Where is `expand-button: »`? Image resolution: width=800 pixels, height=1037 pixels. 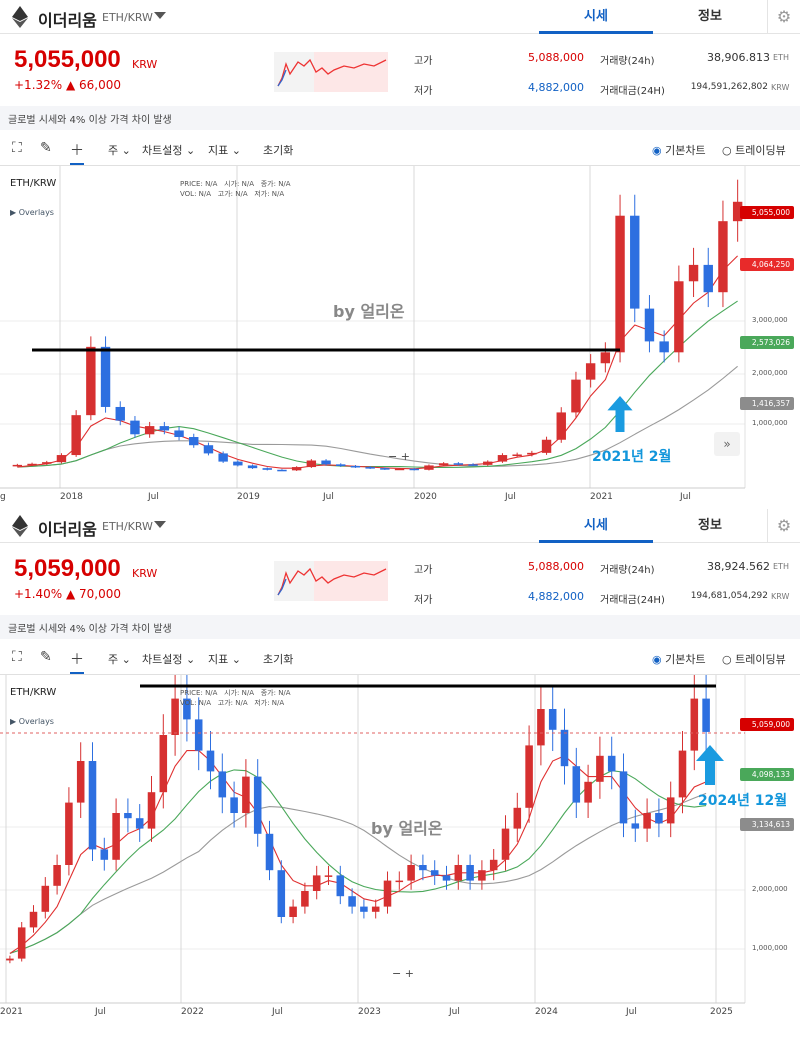
expand-button: » is located at coordinates (727, 444).